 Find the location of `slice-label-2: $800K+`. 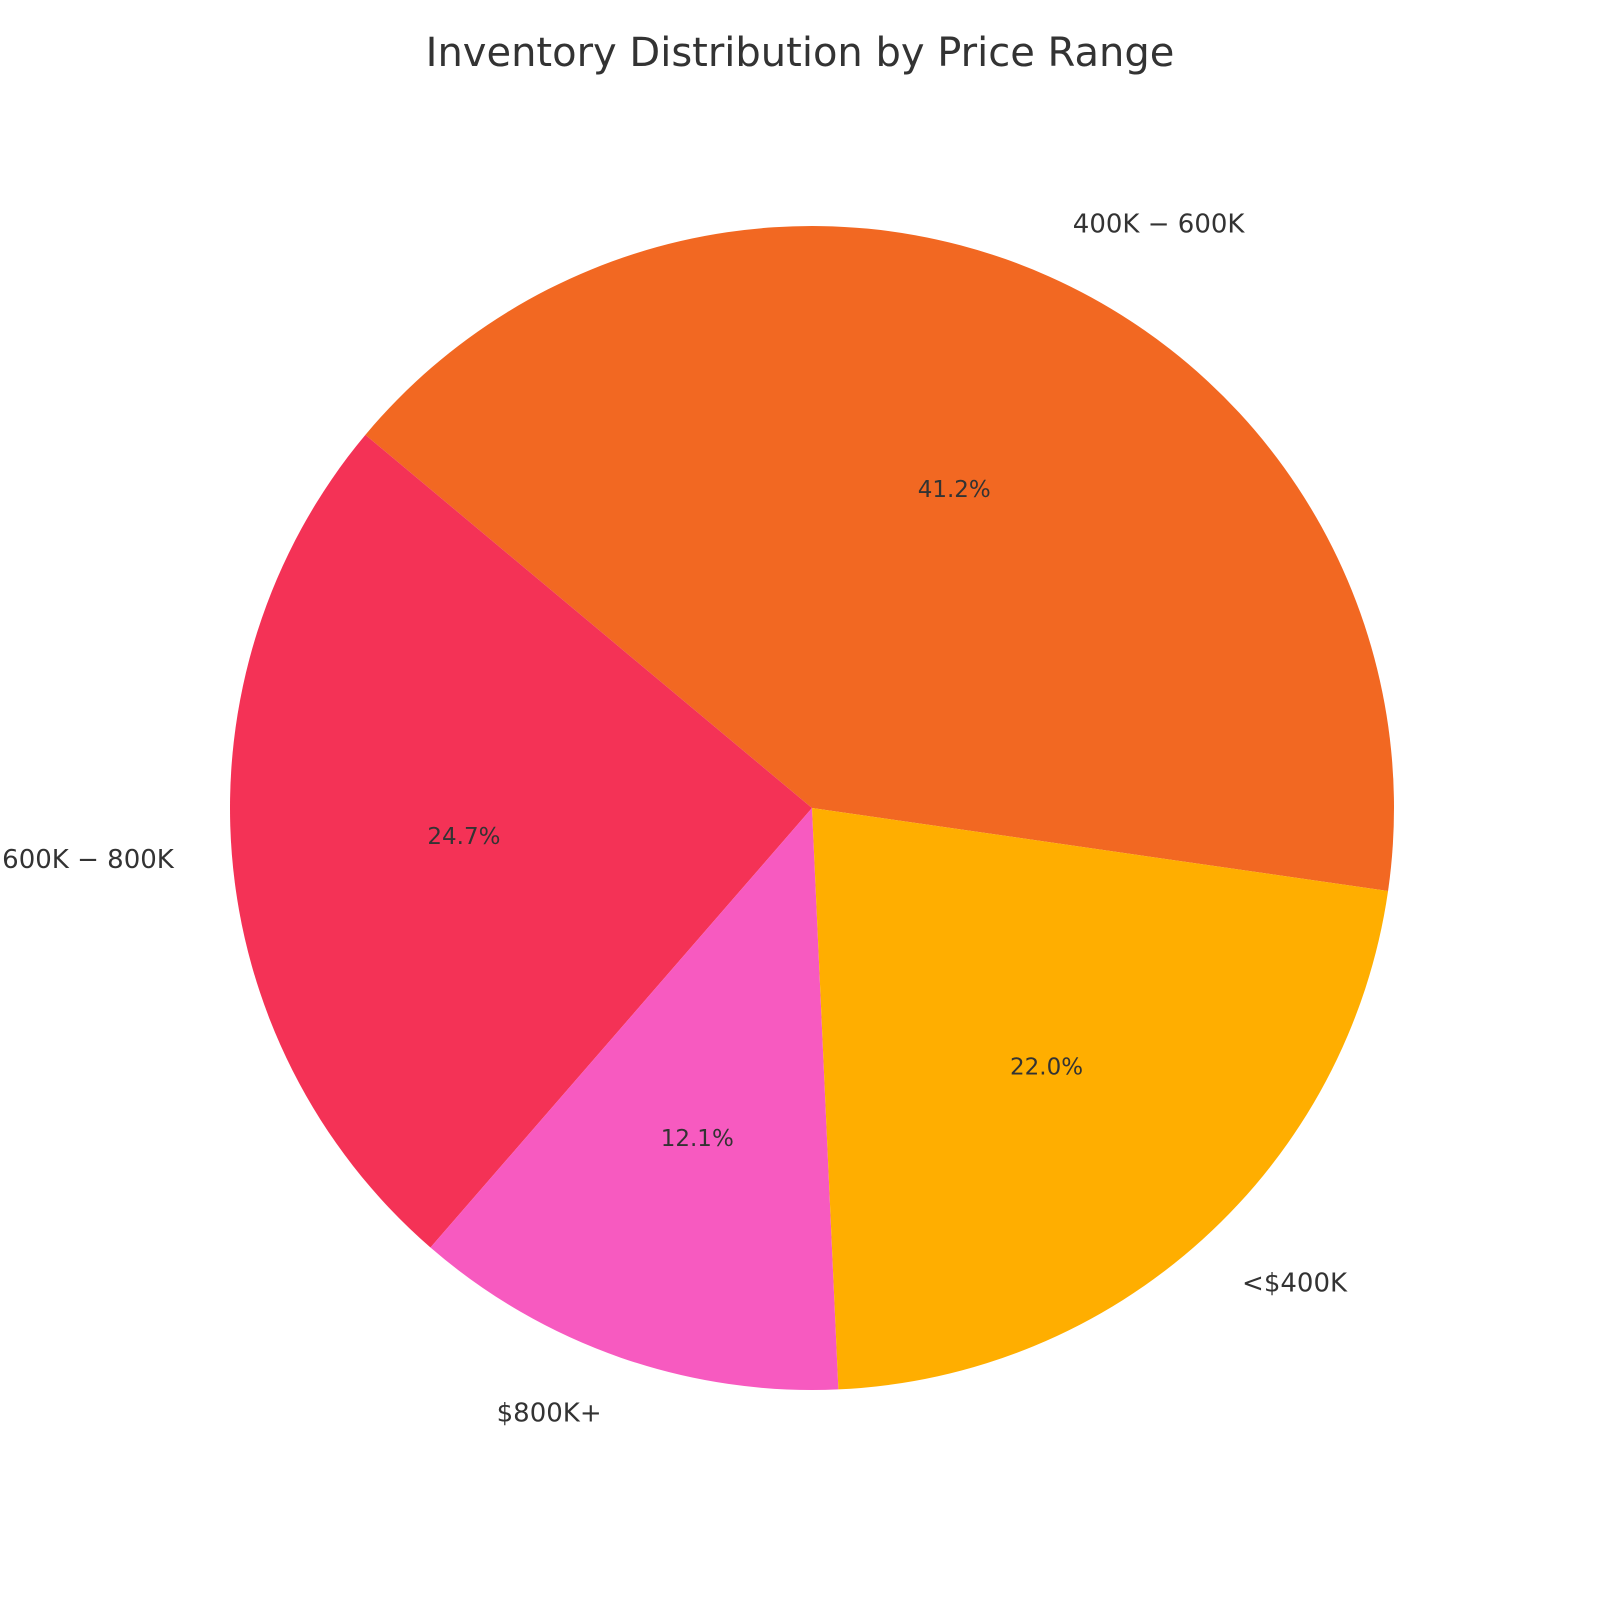

slice-label-2: $800K+ is located at coordinates (549, 1414).